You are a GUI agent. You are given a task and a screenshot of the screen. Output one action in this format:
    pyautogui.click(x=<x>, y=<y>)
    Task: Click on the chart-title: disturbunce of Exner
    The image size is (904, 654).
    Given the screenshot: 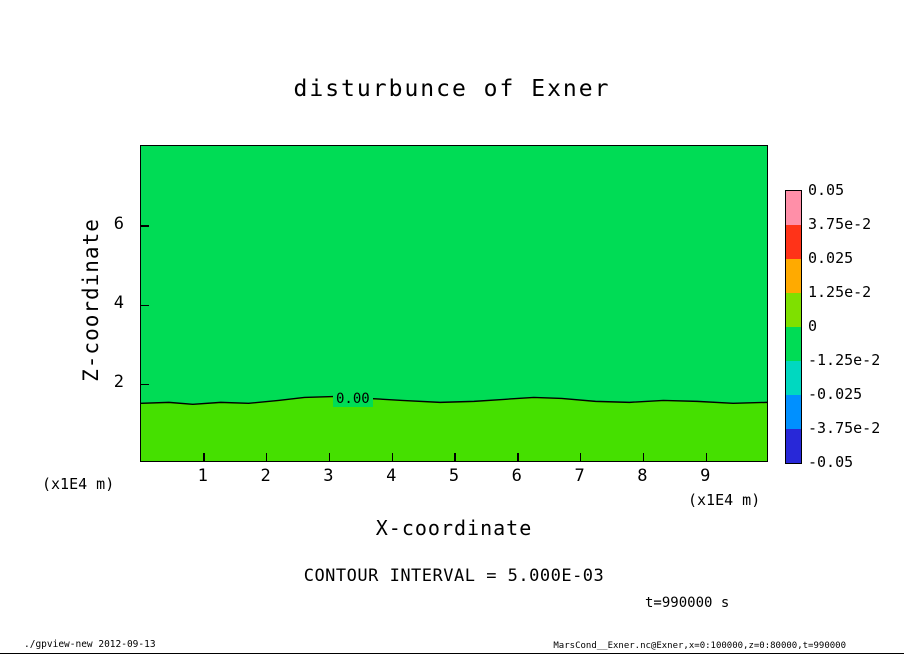 What is the action you would take?
    pyautogui.click(x=452, y=89)
    